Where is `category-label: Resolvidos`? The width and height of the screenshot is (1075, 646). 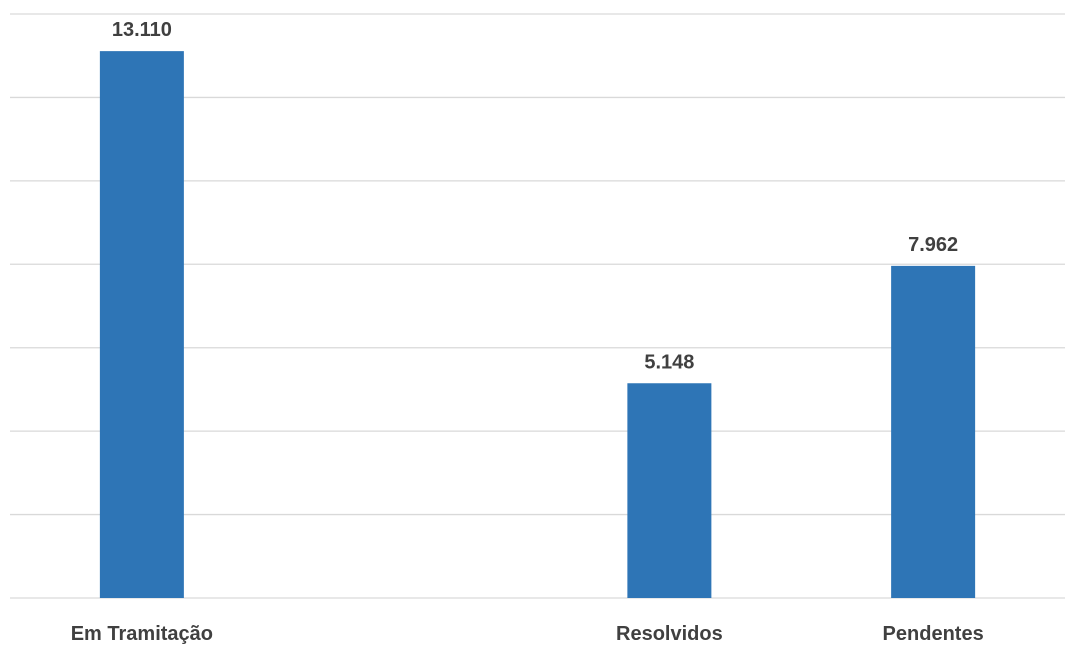 category-label: Resolvidos is located at coordinates (669, 634).